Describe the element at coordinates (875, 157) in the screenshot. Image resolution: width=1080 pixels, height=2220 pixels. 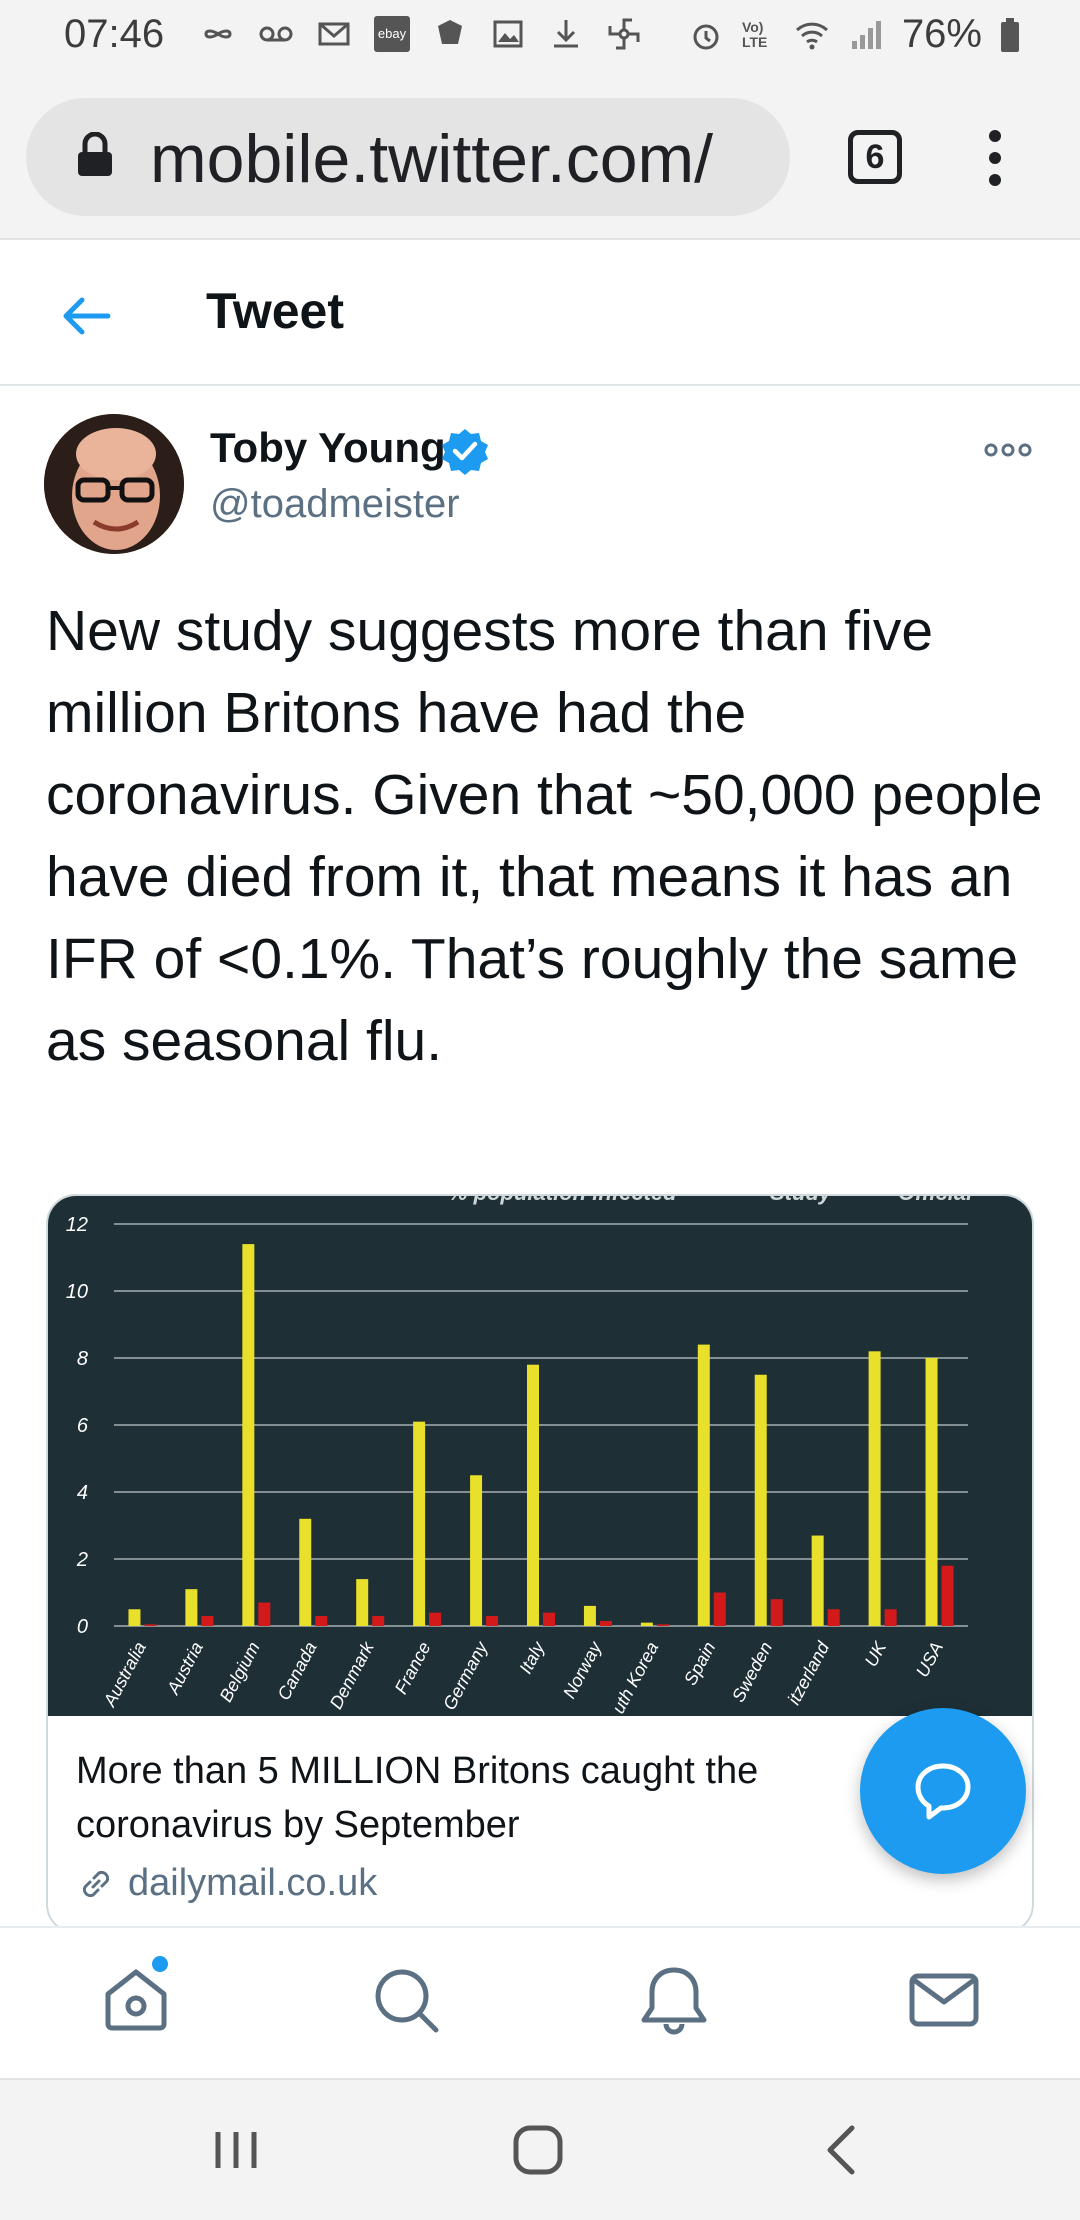
I see `tab-switcher-button: 6` at that location.